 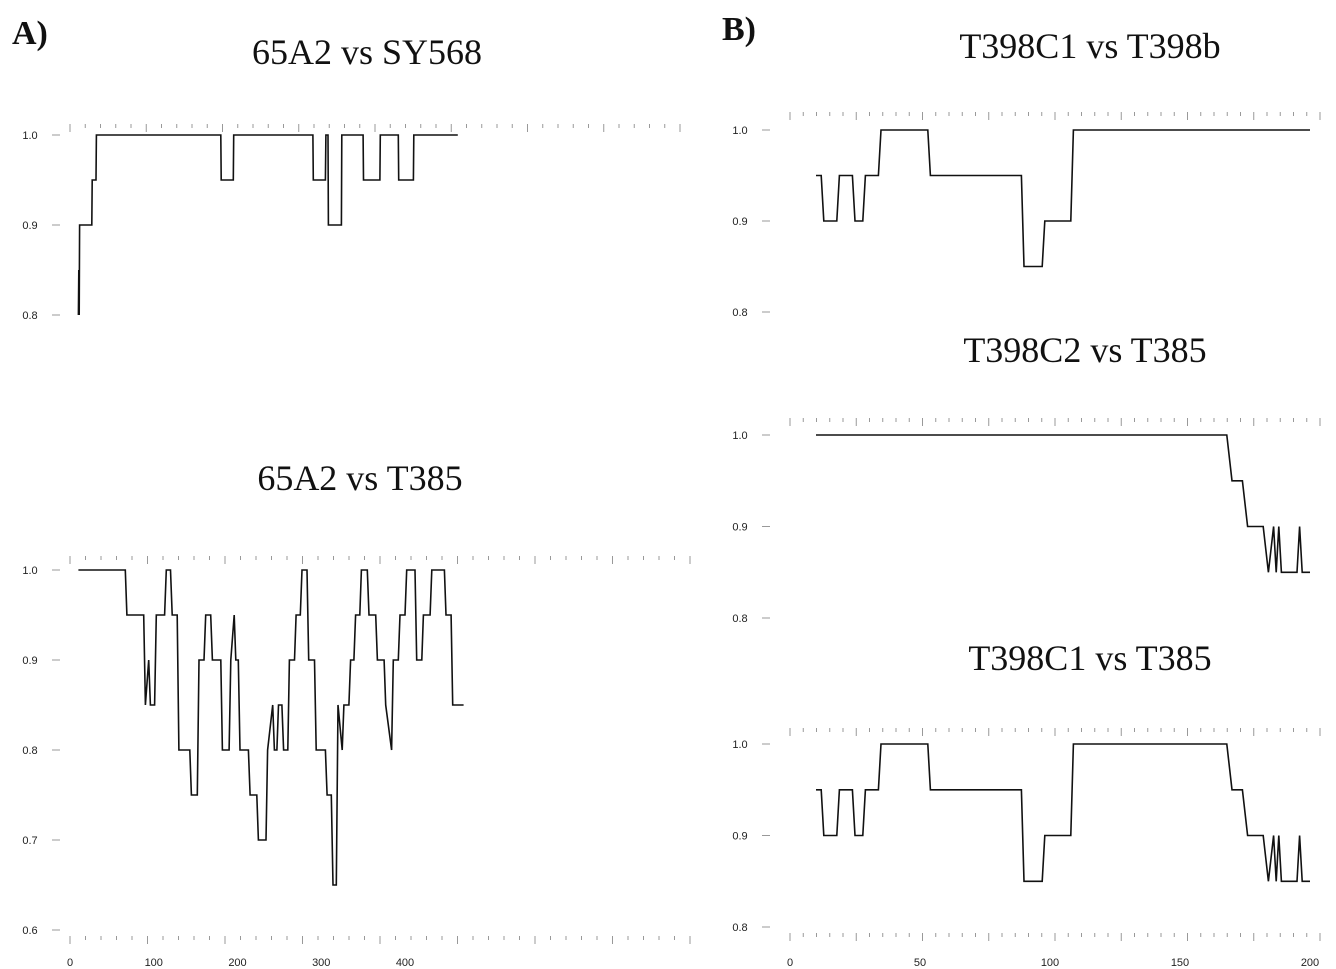 I want to click on chart-4: T398C2 vs T385 0.8 0.9 1.0, so click(x=1026, y=477).